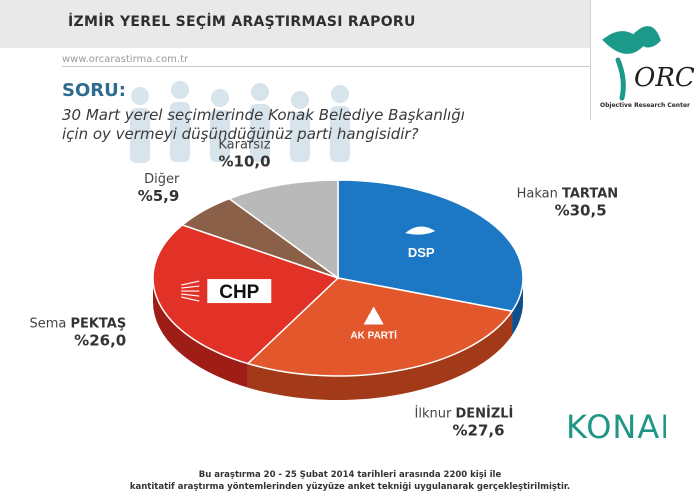 This screenshot has width=700, height=495. I want to click on header-divider, so click(326, 66).